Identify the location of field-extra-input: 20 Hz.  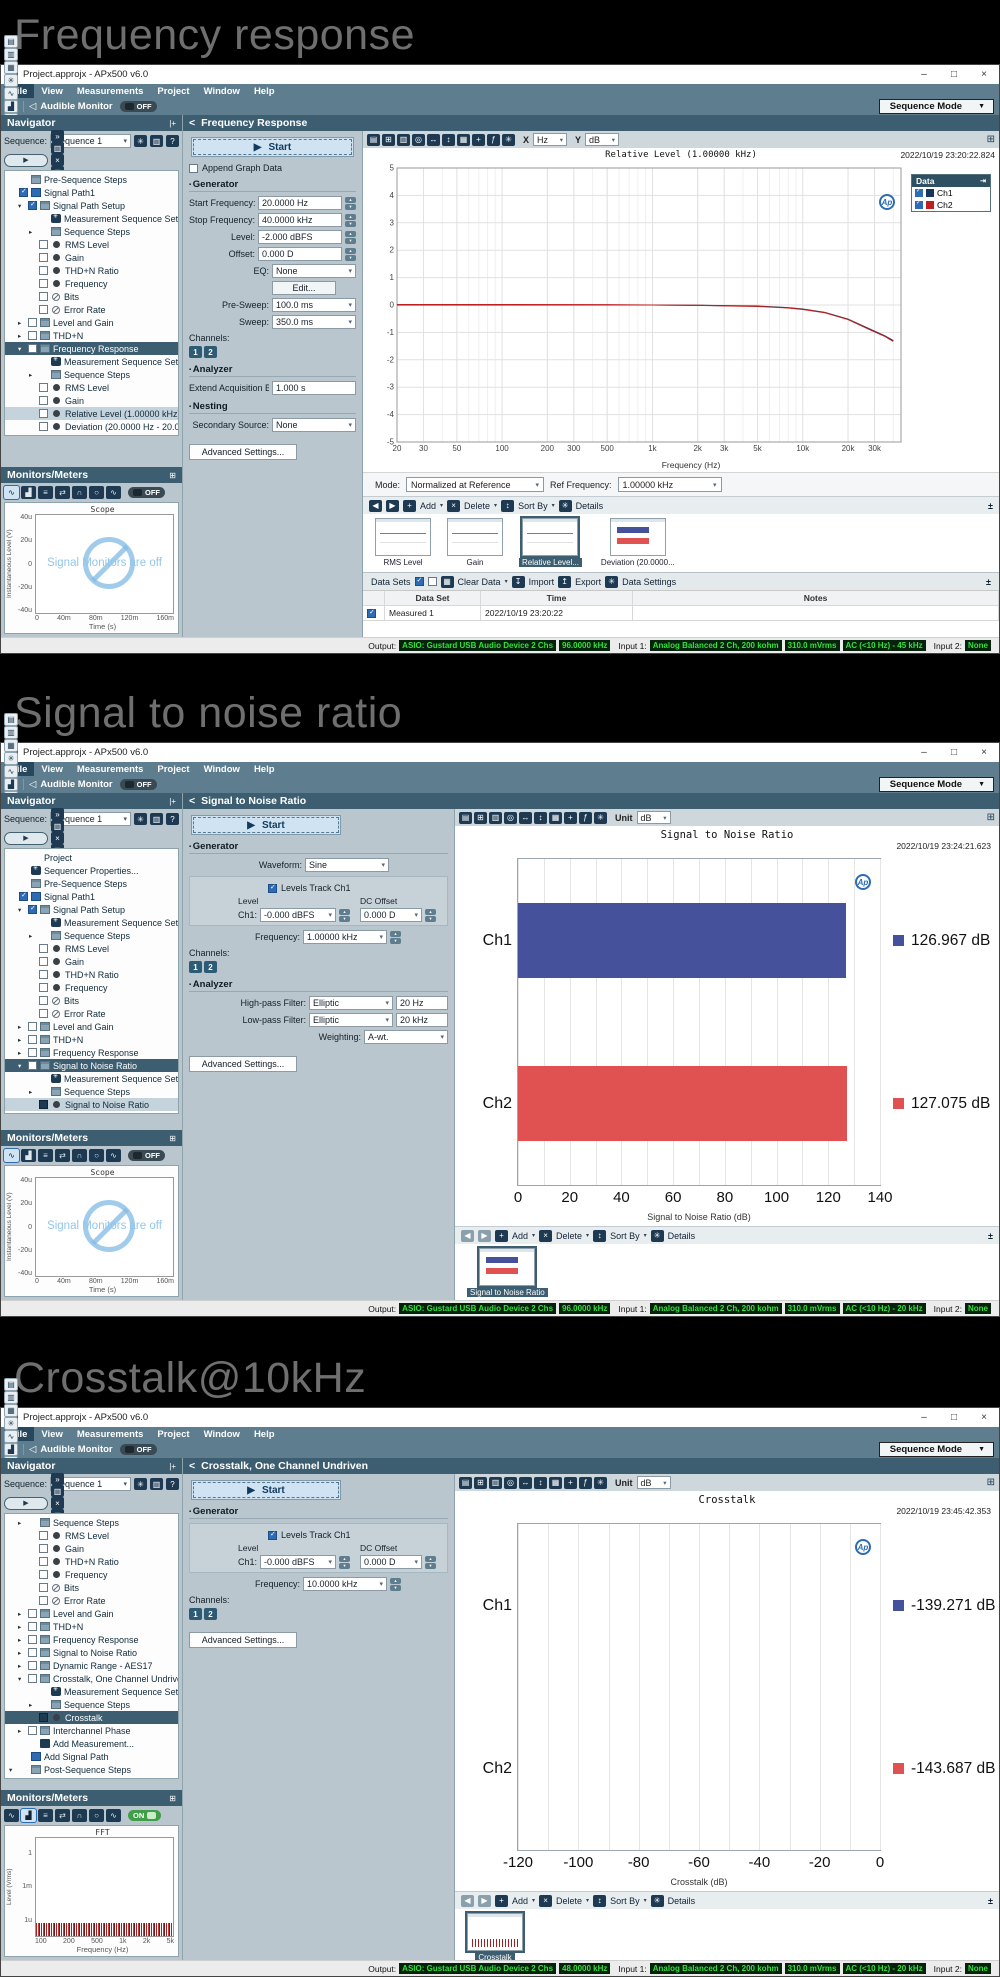
(422, 1003).